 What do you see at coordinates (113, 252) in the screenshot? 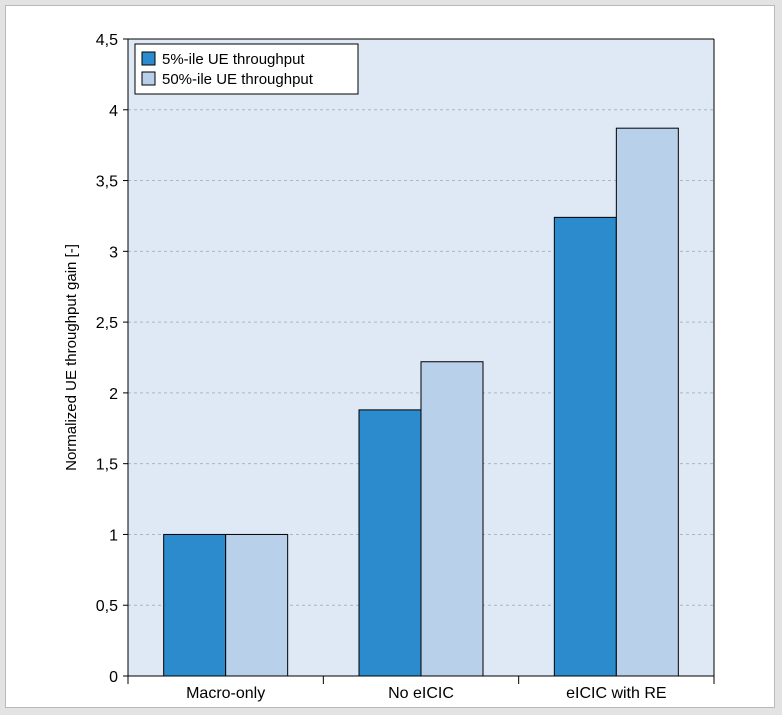
I see `y-tick-label: 3` at bounding box center [113, 252].